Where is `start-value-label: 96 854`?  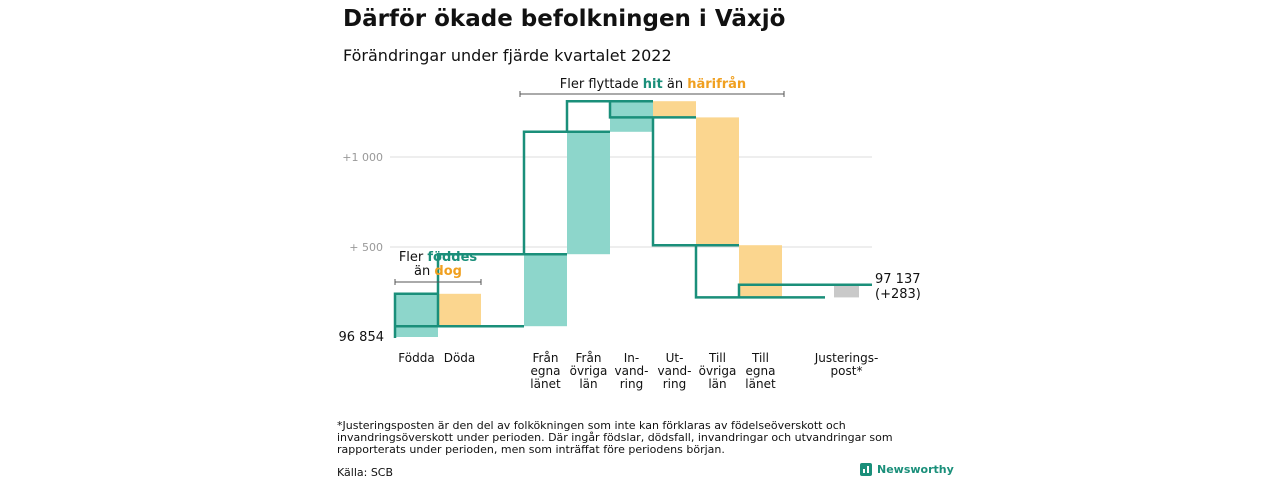
start-value-label: 96 854 is located at coordinates (362, 337).